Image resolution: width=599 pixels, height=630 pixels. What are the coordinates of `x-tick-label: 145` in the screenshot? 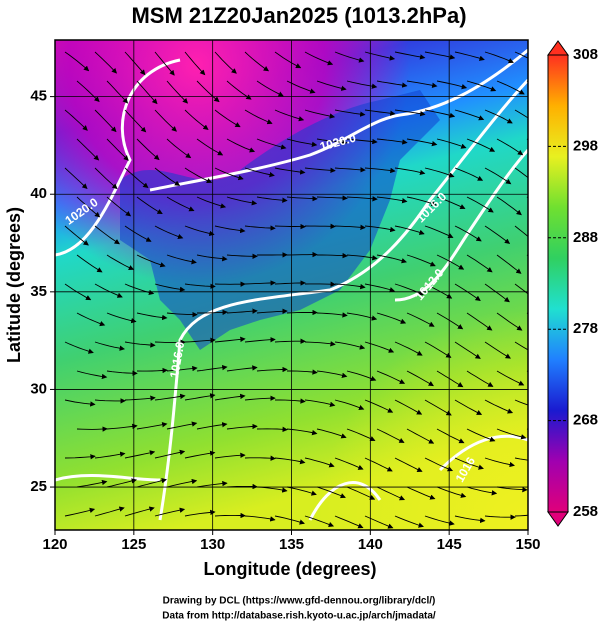 It's located at (449, 544).